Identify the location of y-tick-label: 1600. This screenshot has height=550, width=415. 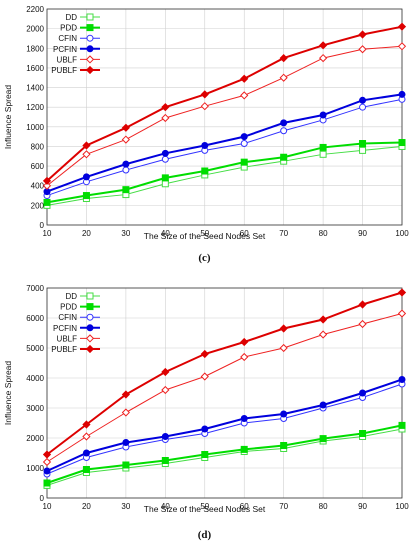
(35, 68).